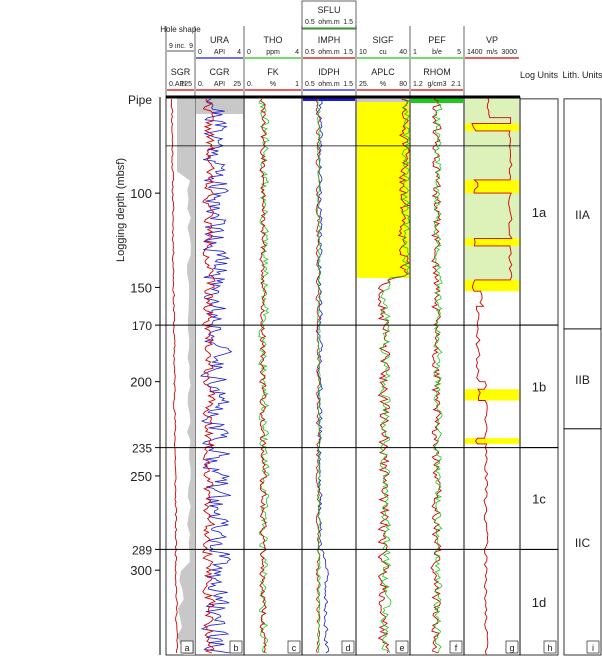 This screenshot has height=657, width=602. What do you see at coordinates (437, 72) in the screenshot?
I see `curve-name-rhom: RHOM` at bounding box center [437, 72].